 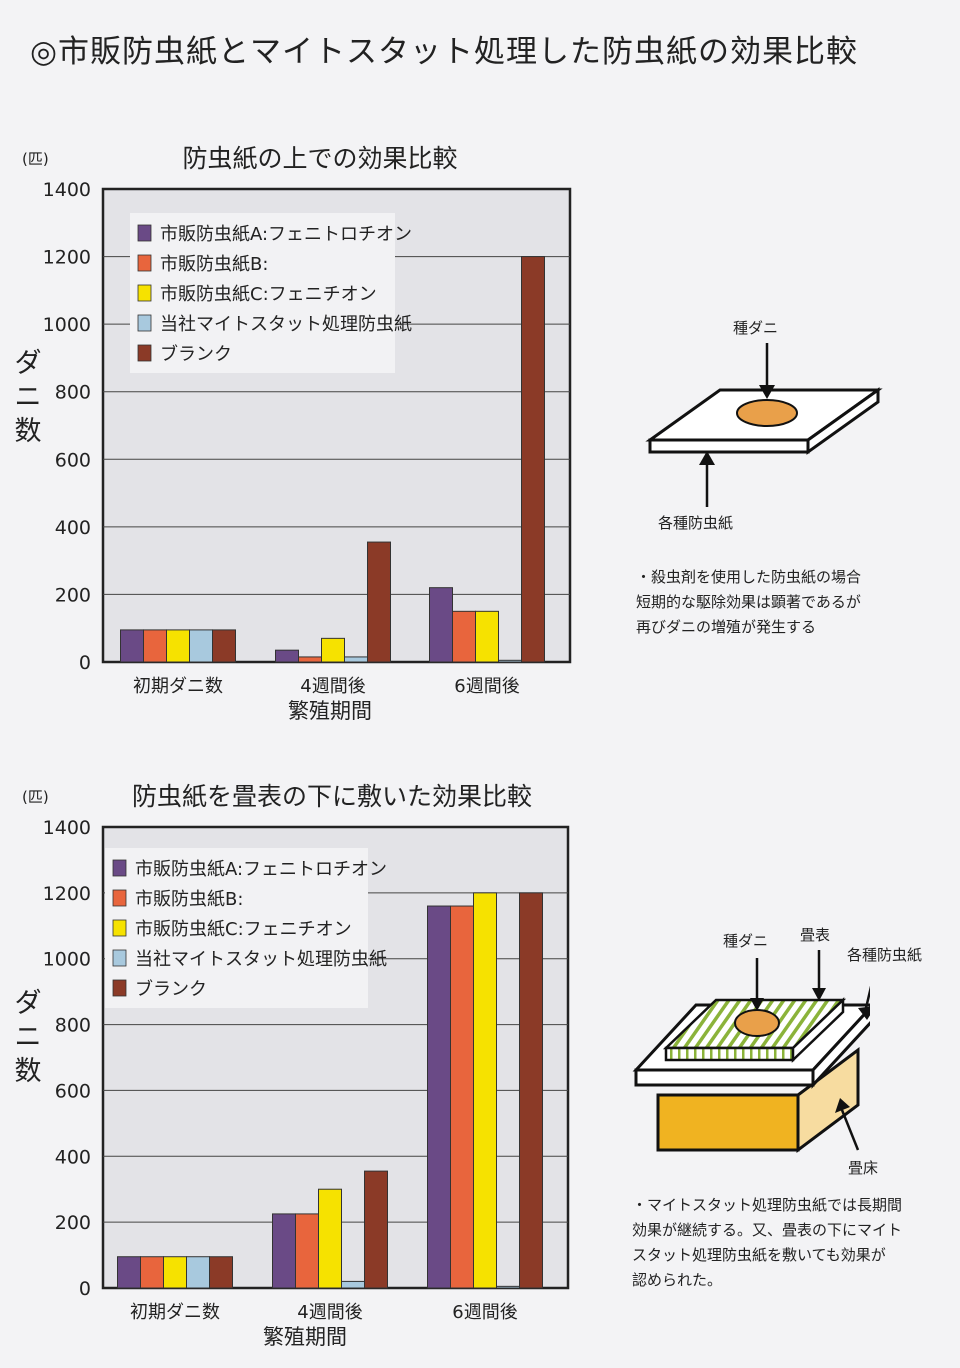 I want to click on diagram2-tatami-surface-label: 畳表, so click(x=815, y=935).